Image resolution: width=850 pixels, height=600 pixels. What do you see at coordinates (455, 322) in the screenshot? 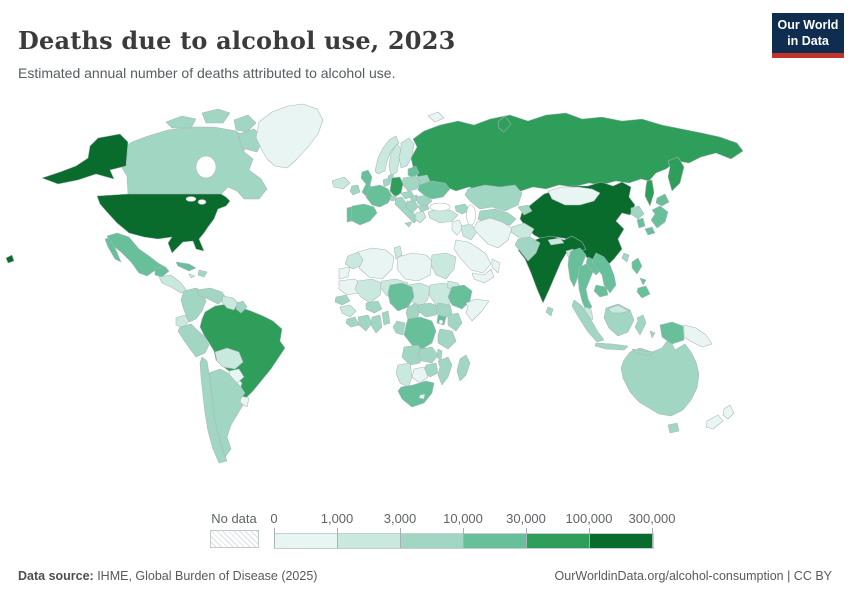
I see `kenya-region` at bounding box center [455, 322].